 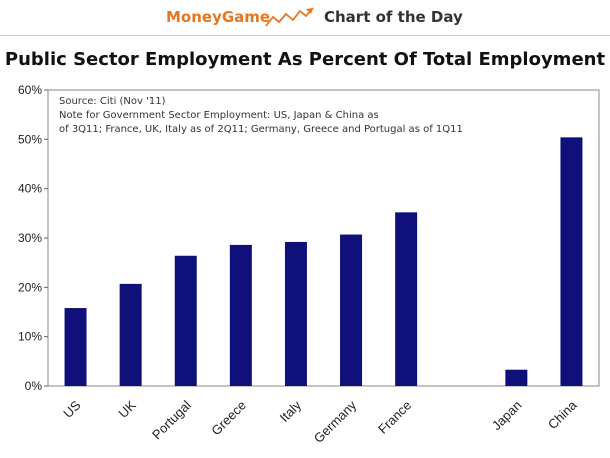 What do you see at coordinates (507, 416) in the screenshot?
I see `x-tick-label: Japan` at bounding box center [507, 416].